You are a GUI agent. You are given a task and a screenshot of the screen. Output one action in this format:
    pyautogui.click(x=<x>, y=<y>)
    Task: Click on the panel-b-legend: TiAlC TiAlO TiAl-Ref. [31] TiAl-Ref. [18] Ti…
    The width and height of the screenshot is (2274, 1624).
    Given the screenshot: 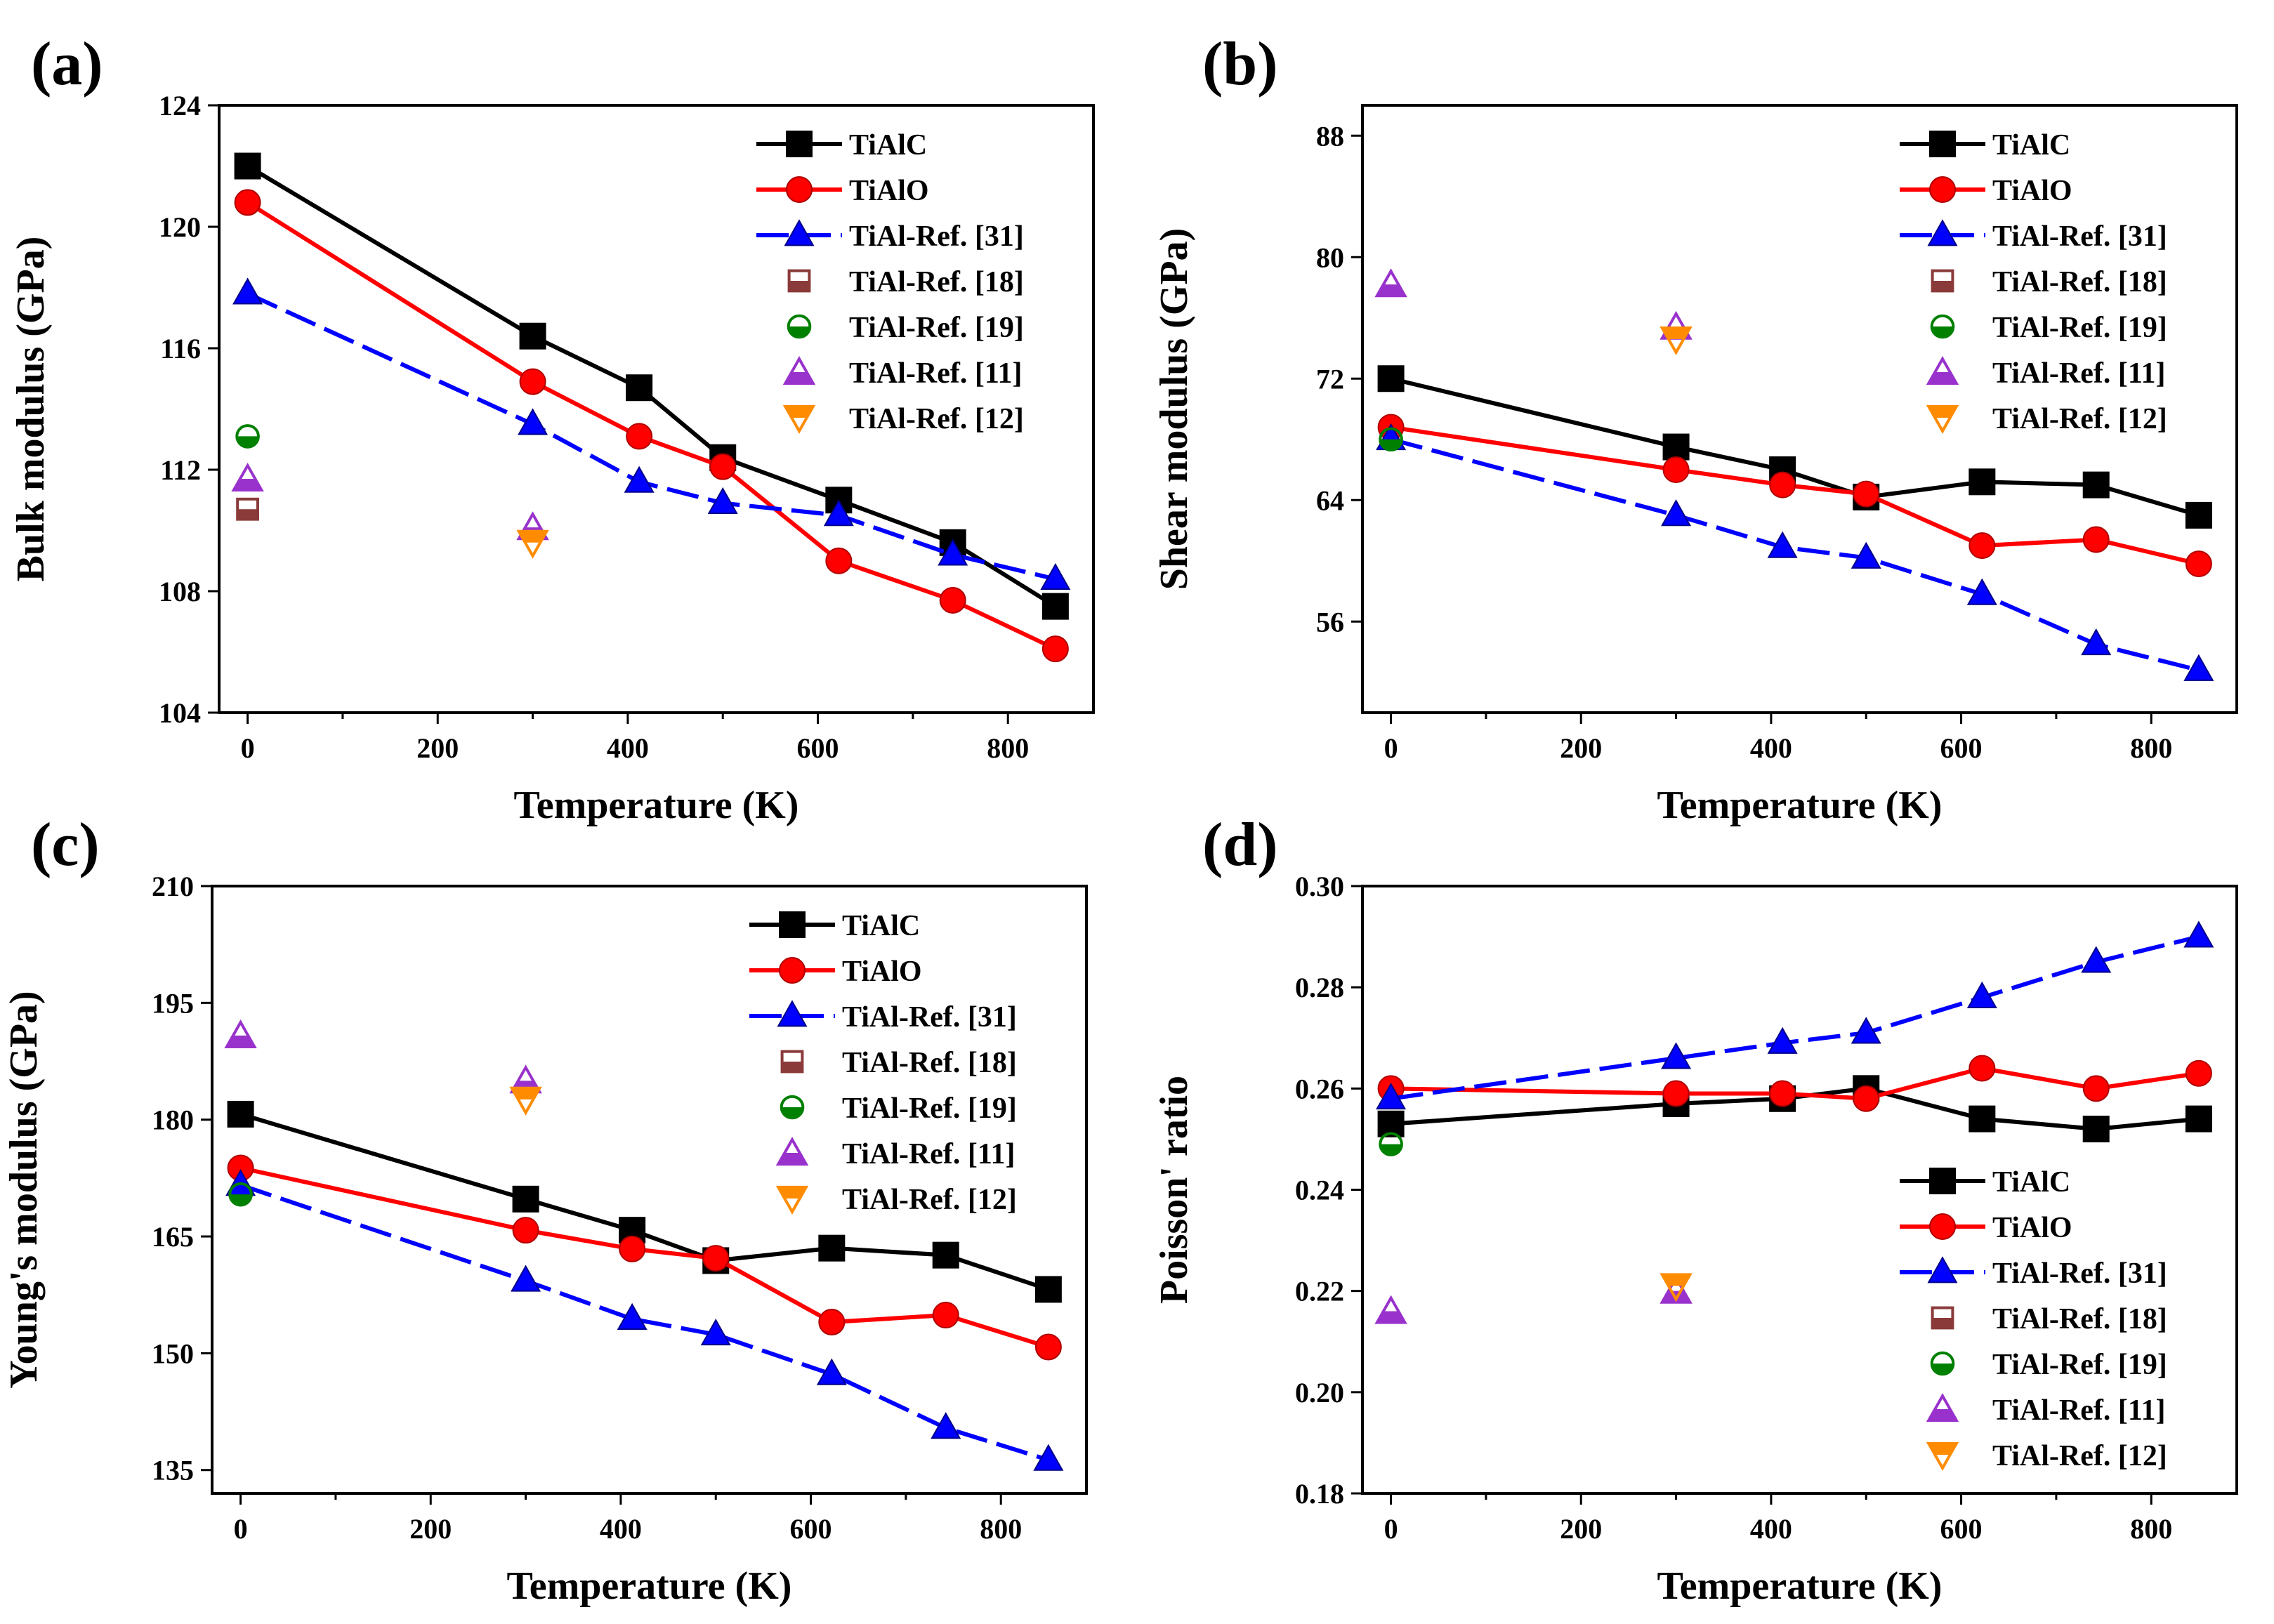 What is the action you would take?
    pyautogui.click(x=2033, y=282)
    